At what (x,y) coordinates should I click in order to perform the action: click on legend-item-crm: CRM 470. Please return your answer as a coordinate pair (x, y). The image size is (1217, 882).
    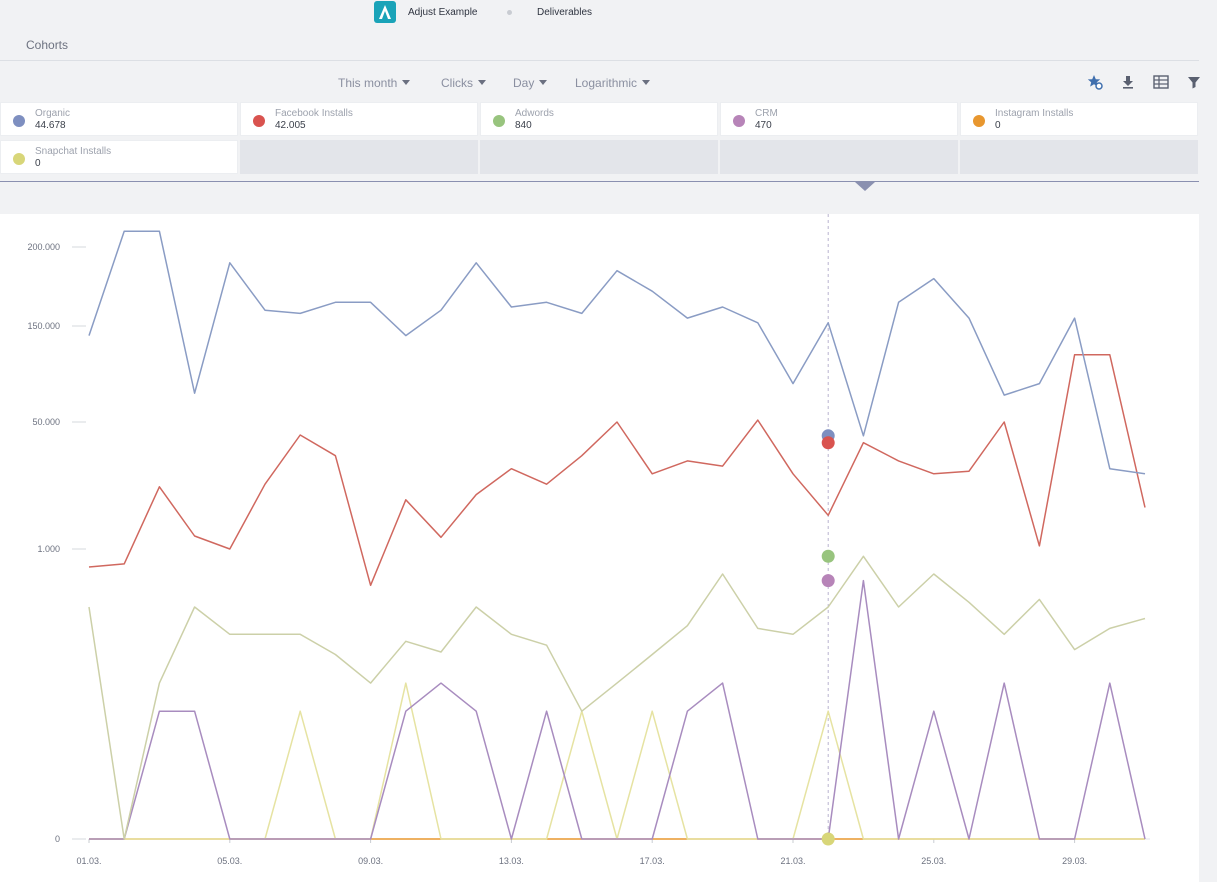
    Looking at the image, I should click on (839, 119).